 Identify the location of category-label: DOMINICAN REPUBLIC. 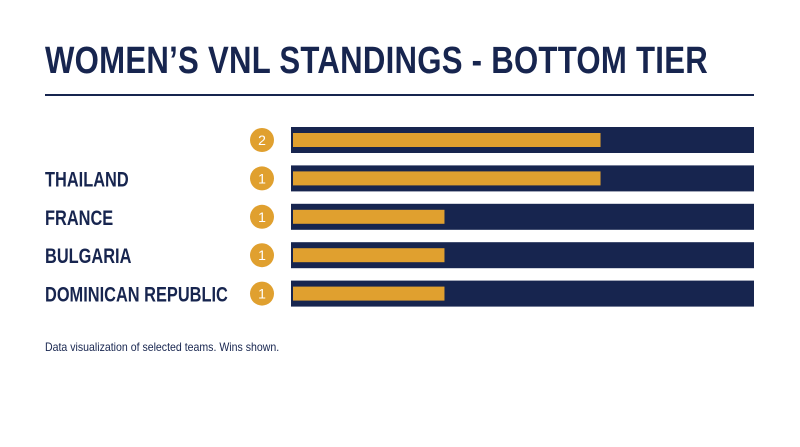
(136, 294).